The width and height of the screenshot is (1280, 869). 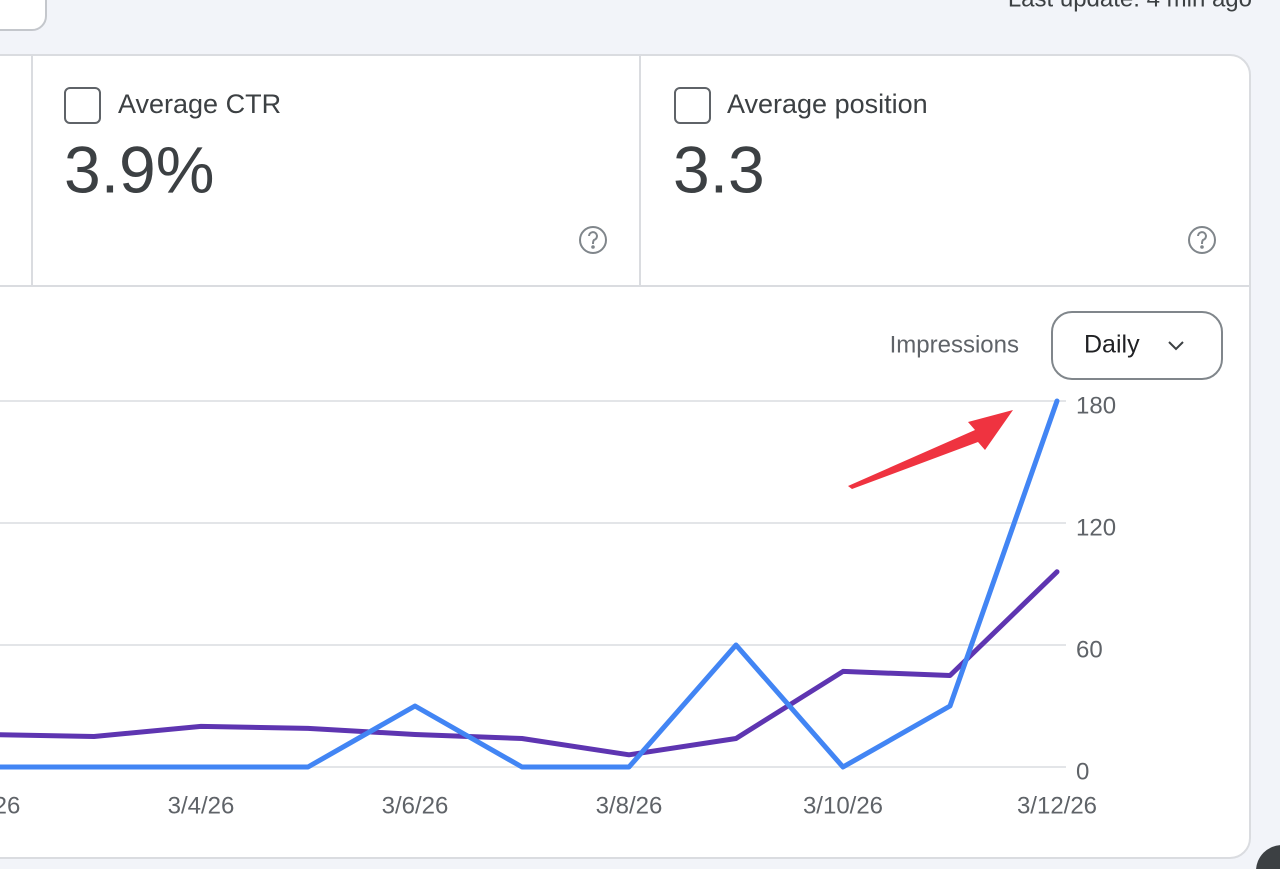 What do you see at coordinates (1096, 527) in the screenshot?
I see `y-tick-label: 120` at bounding box center [1096, 527].